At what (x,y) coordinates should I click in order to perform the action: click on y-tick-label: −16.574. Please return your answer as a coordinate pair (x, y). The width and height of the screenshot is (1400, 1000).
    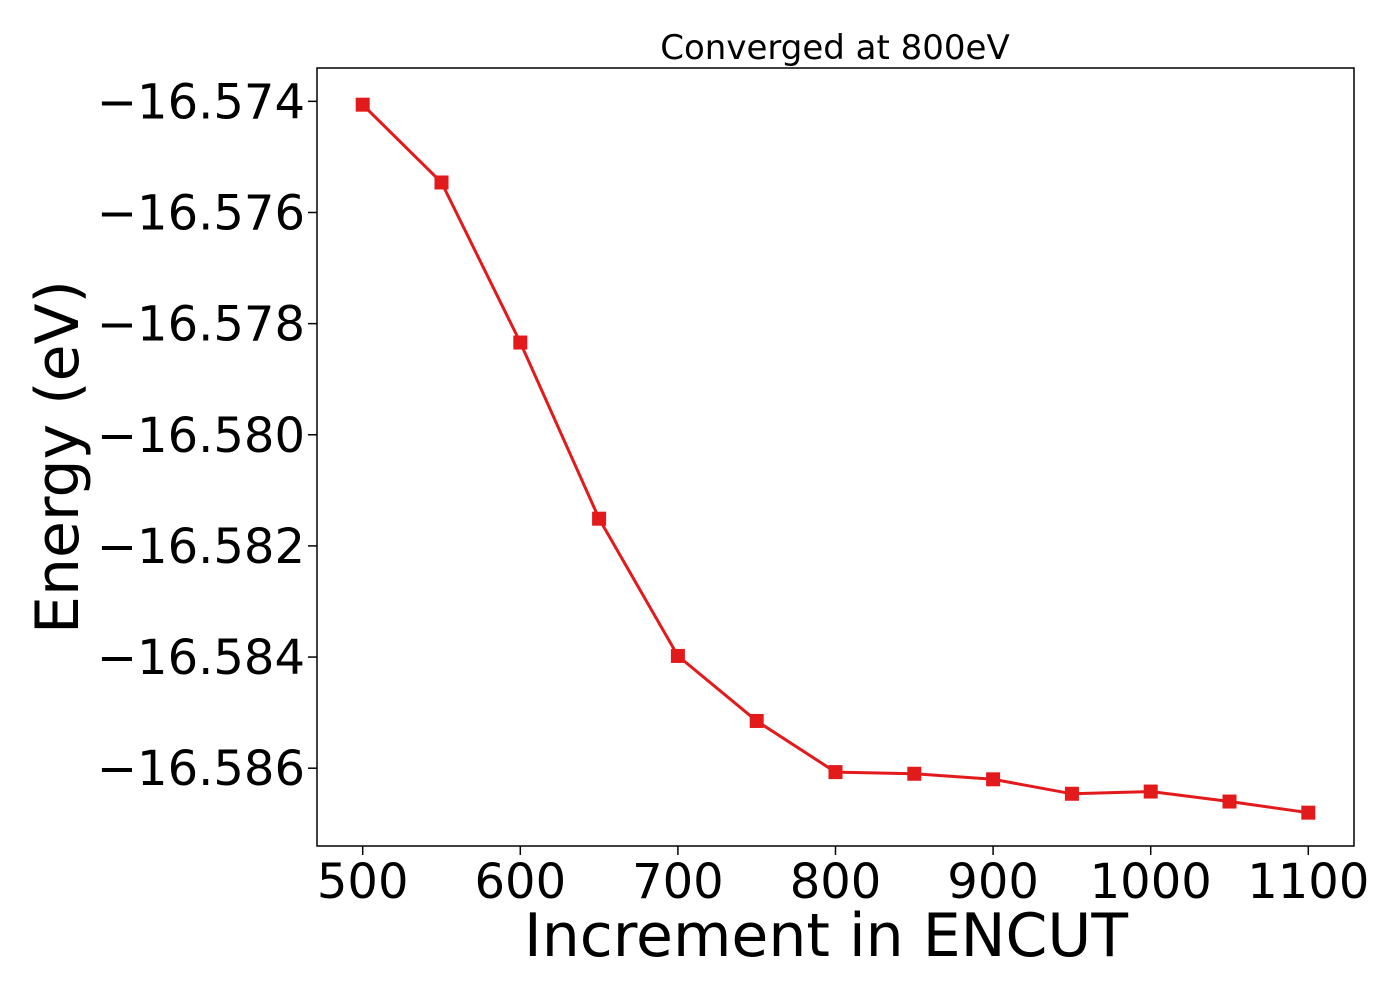
    Looking at the image, I should click on (201, 102).